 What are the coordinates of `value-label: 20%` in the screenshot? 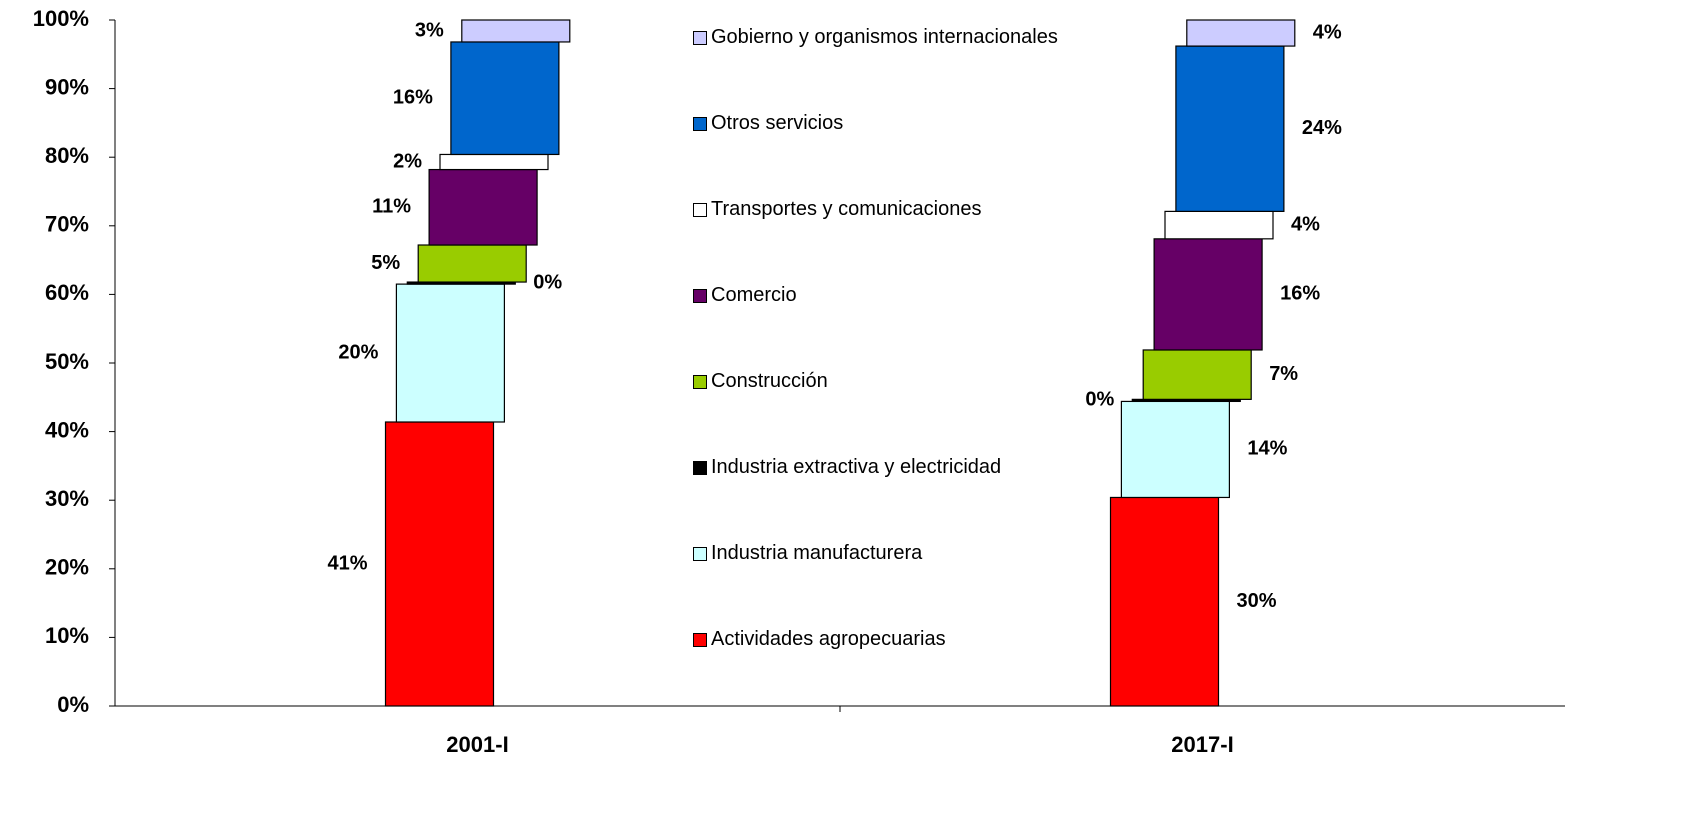 It's located at (358, 352).